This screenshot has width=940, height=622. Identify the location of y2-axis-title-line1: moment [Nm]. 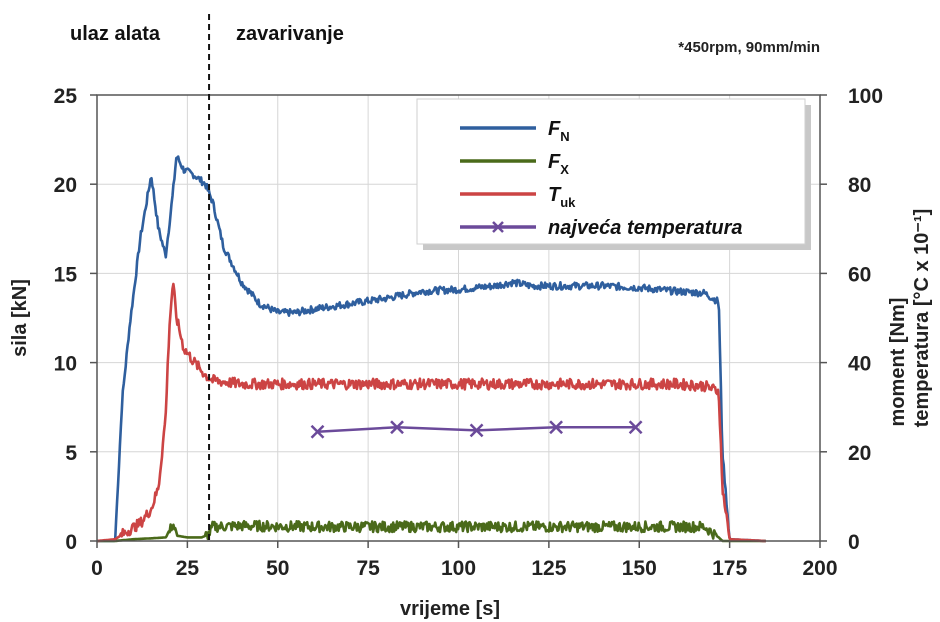
(898, 362).